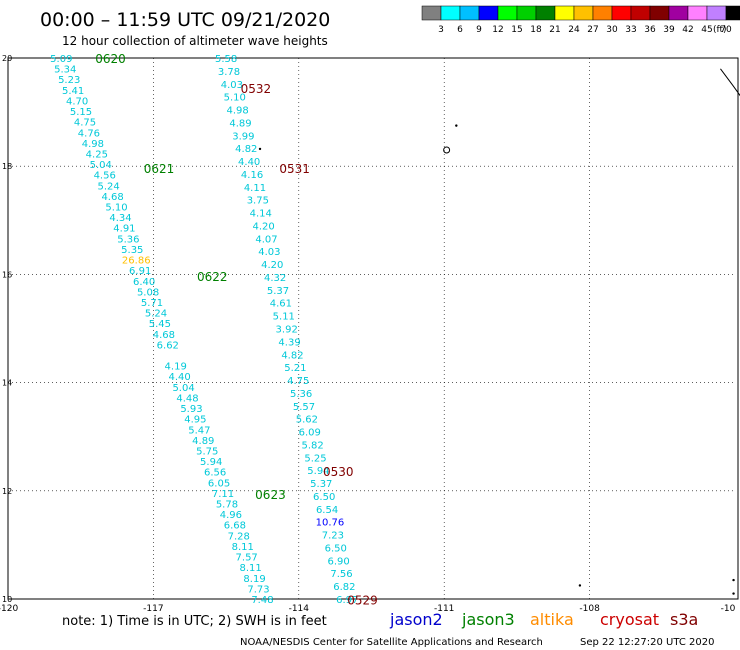  I want to click on pass-time-label: 0621, so click(159, 169).